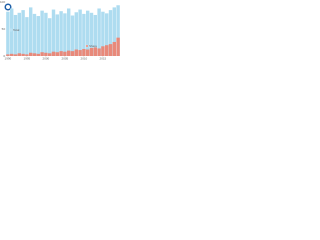 This screenshot has width=320, height=240. What do you see at coordinates (93, 46) in the screenshot?
I see `legend-label: Share` at bounding box center [93, 46].